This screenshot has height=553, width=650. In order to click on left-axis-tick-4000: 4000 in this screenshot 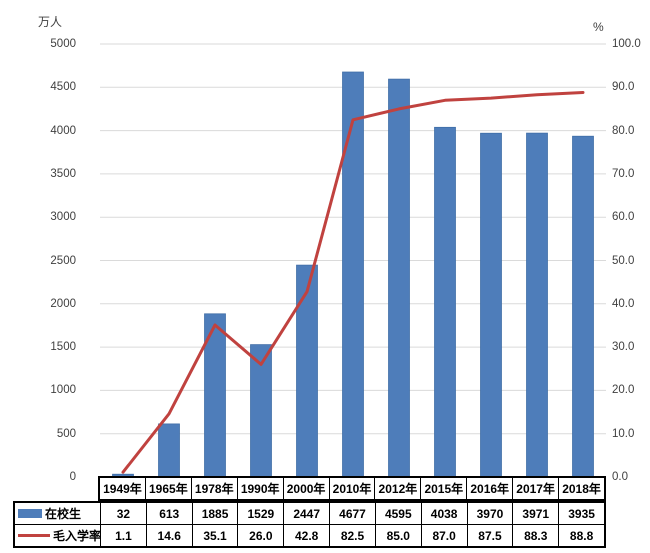, I will do `click(63, 130)`.